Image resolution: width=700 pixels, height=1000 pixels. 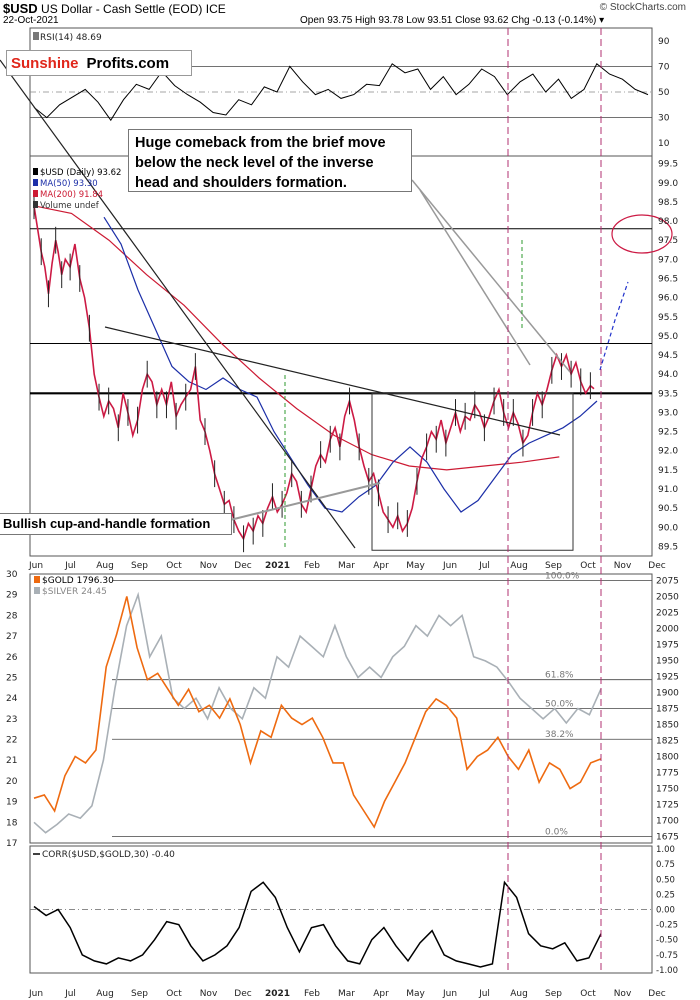 What do you see at coordinates (108, 855) in the screenshot?
I see `corr-legend: CORR($USD,$GOLD,30) -0.40` at bounding box center [108, 855].